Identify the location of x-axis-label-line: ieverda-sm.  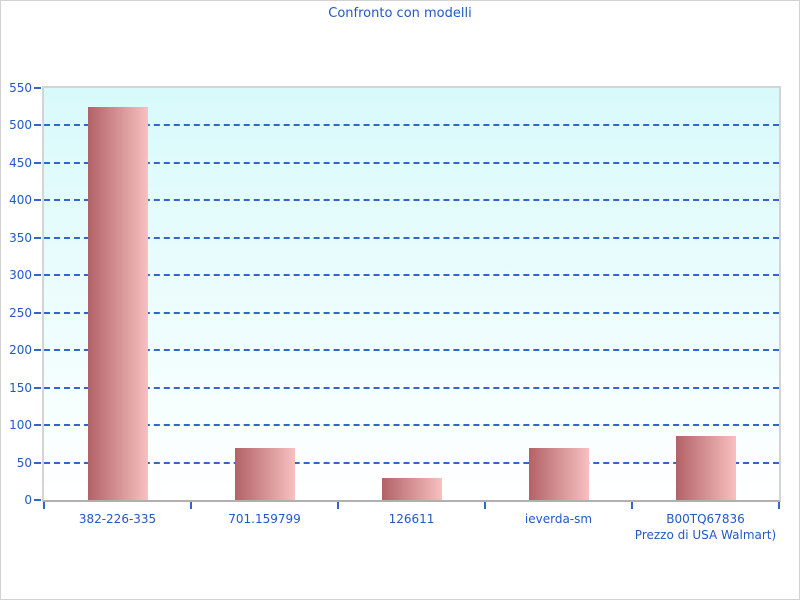
(558, 519).